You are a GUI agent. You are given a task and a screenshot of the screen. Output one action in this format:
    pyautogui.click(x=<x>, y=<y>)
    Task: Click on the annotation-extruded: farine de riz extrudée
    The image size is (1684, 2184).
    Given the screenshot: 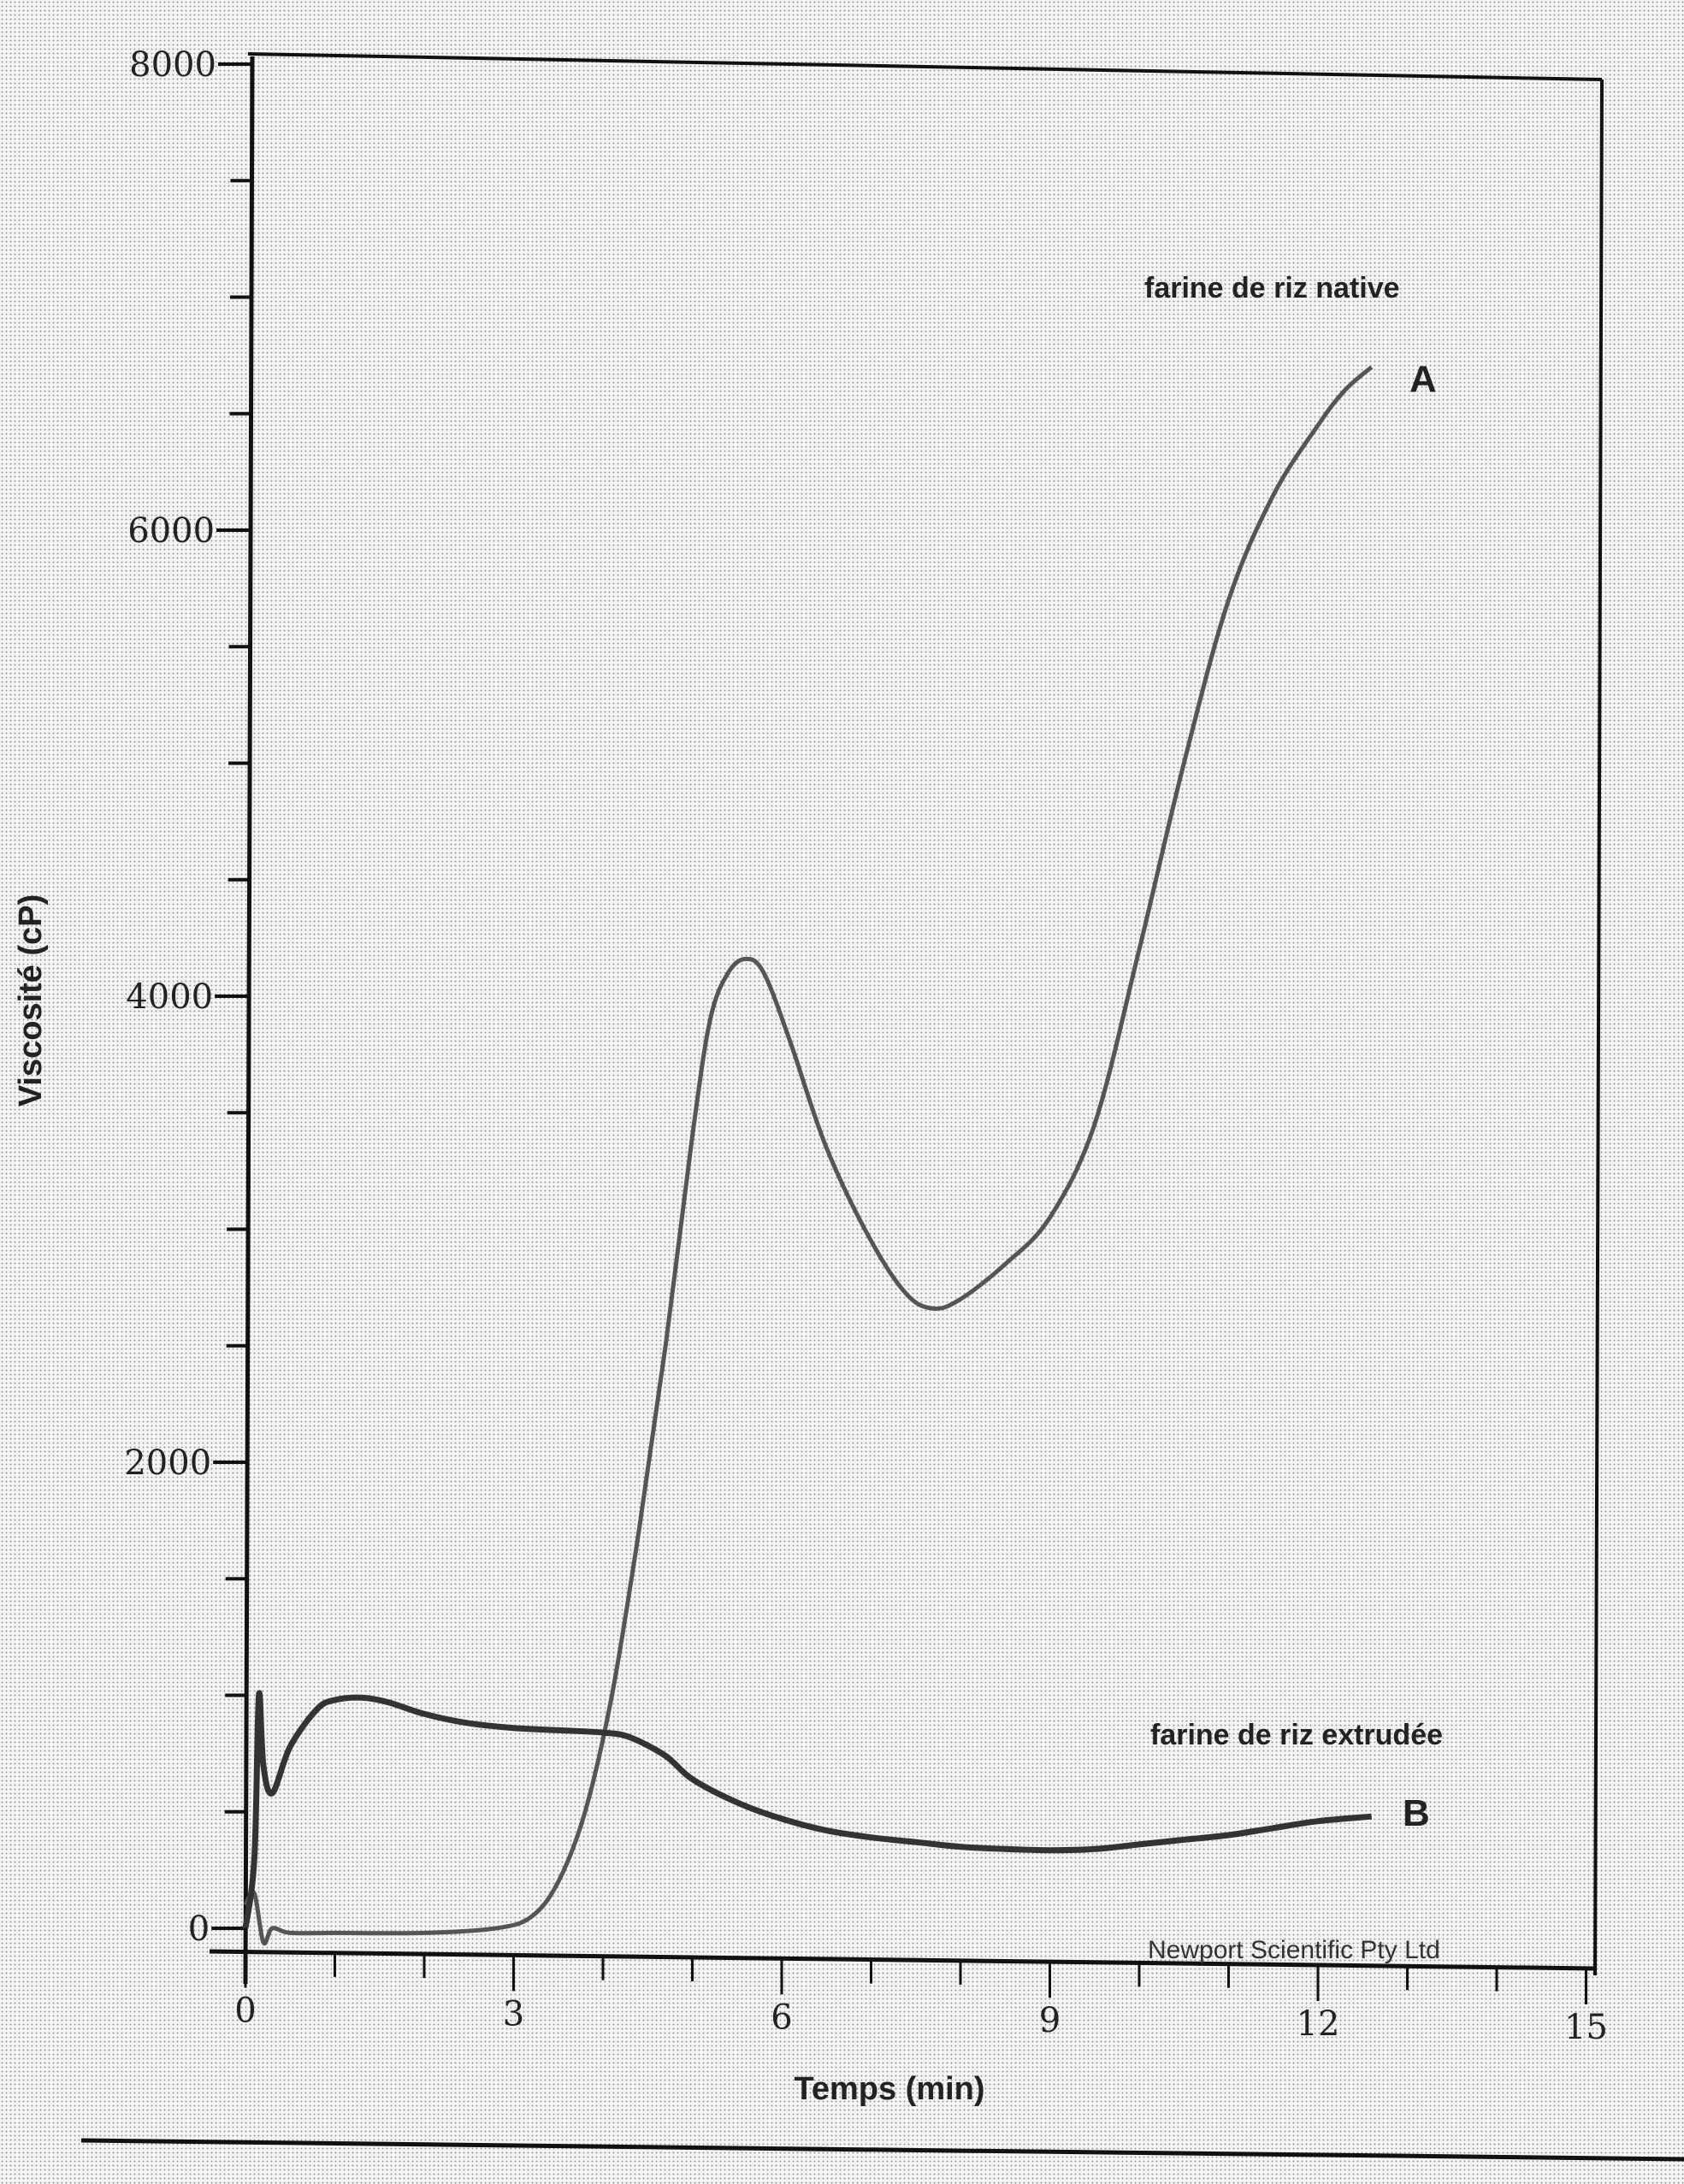 What is the action you would take?
    pyautogui.click(x=1296, y=1735)
    